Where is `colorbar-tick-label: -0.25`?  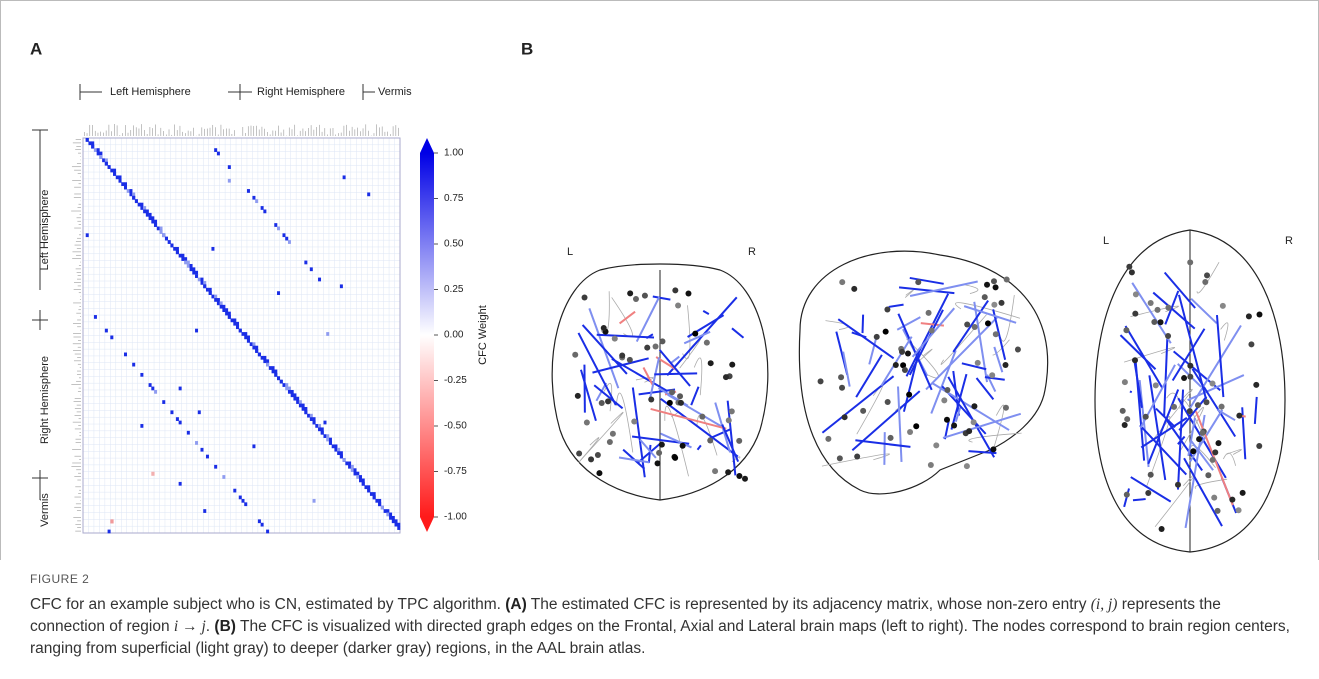
colorbar-tick-label: -0.25 is located at coordinates (455, 380).